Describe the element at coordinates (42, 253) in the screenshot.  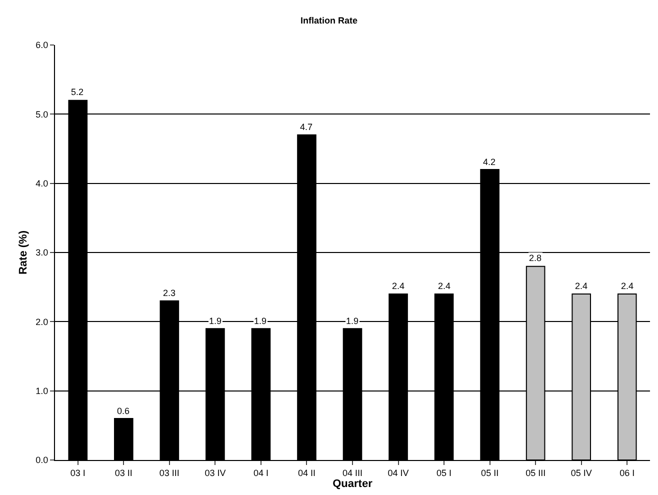
I see `y-tick-label: 3.0` at that location.